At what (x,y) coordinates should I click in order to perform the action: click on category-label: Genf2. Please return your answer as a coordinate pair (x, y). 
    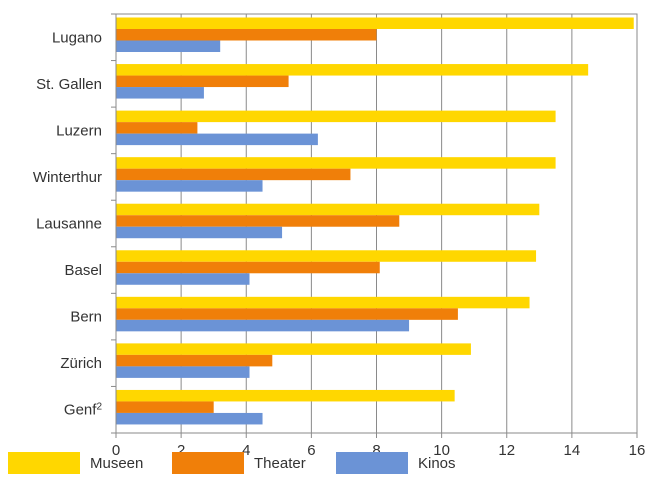
    Looking at the image, I should click on (83, 410).